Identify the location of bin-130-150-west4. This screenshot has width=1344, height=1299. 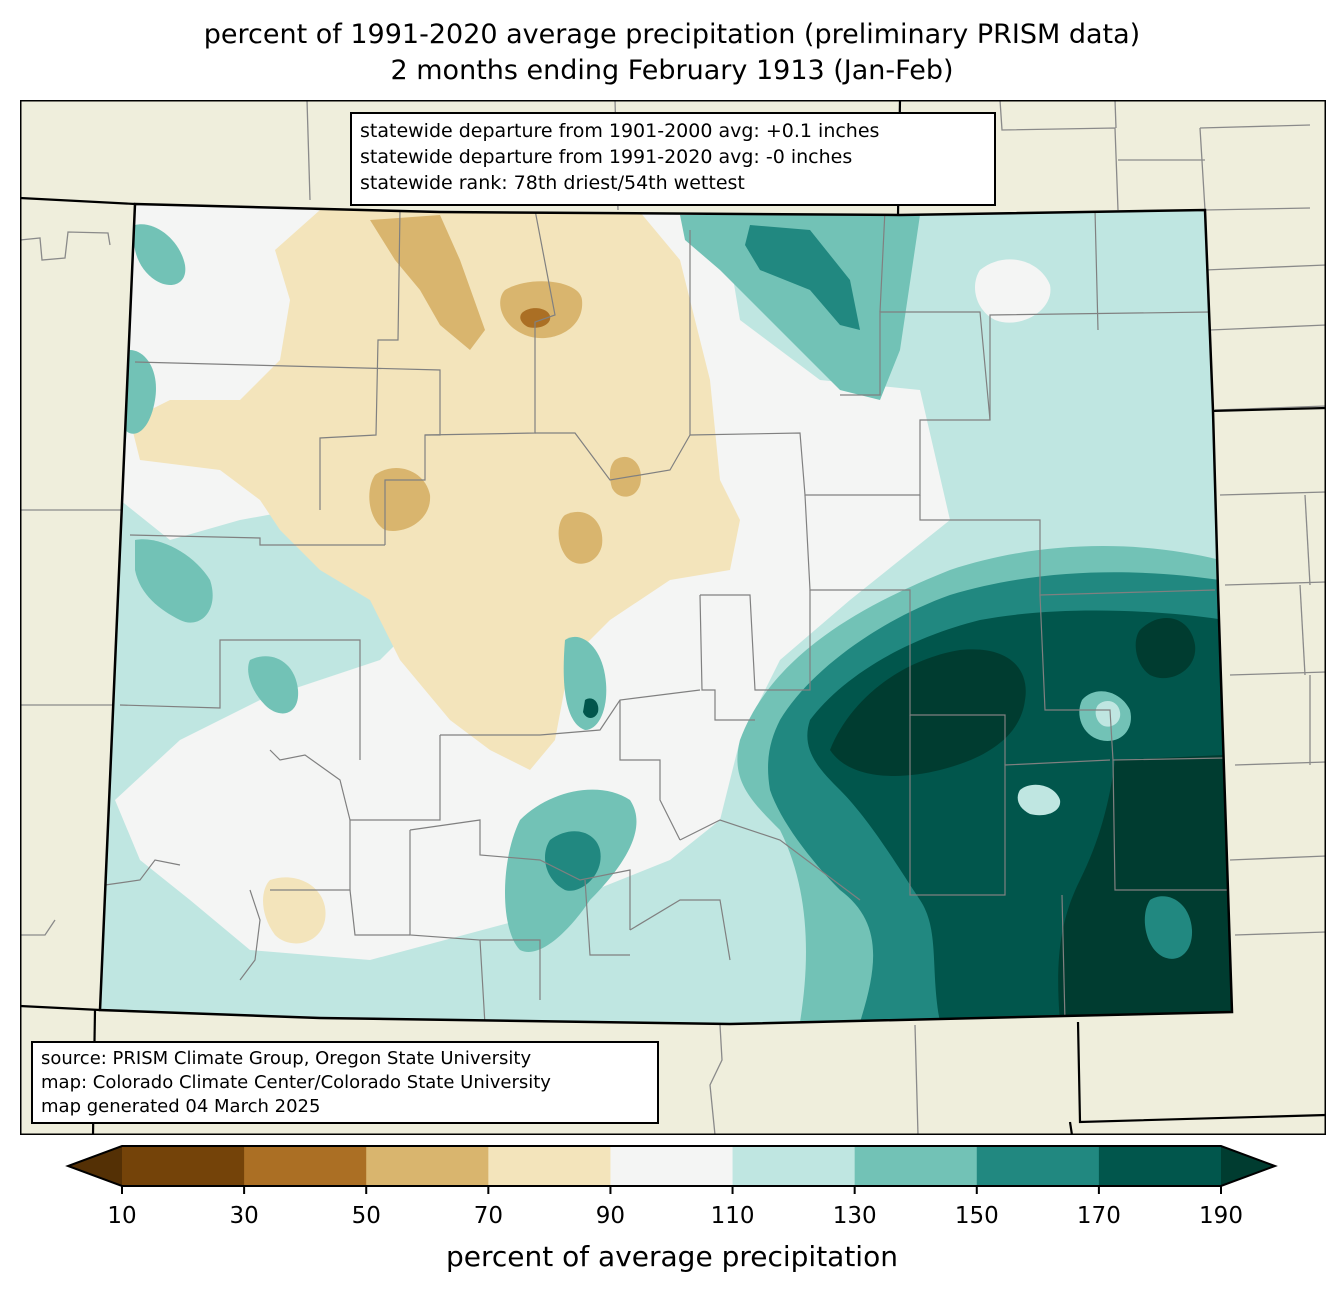
(273, 685).